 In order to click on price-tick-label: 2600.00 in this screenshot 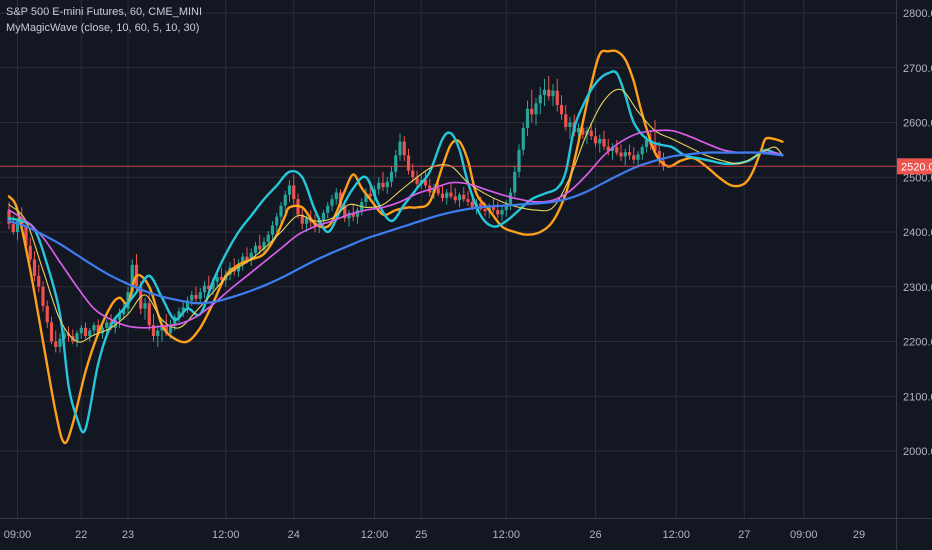, I will do `click(917, 124)`.